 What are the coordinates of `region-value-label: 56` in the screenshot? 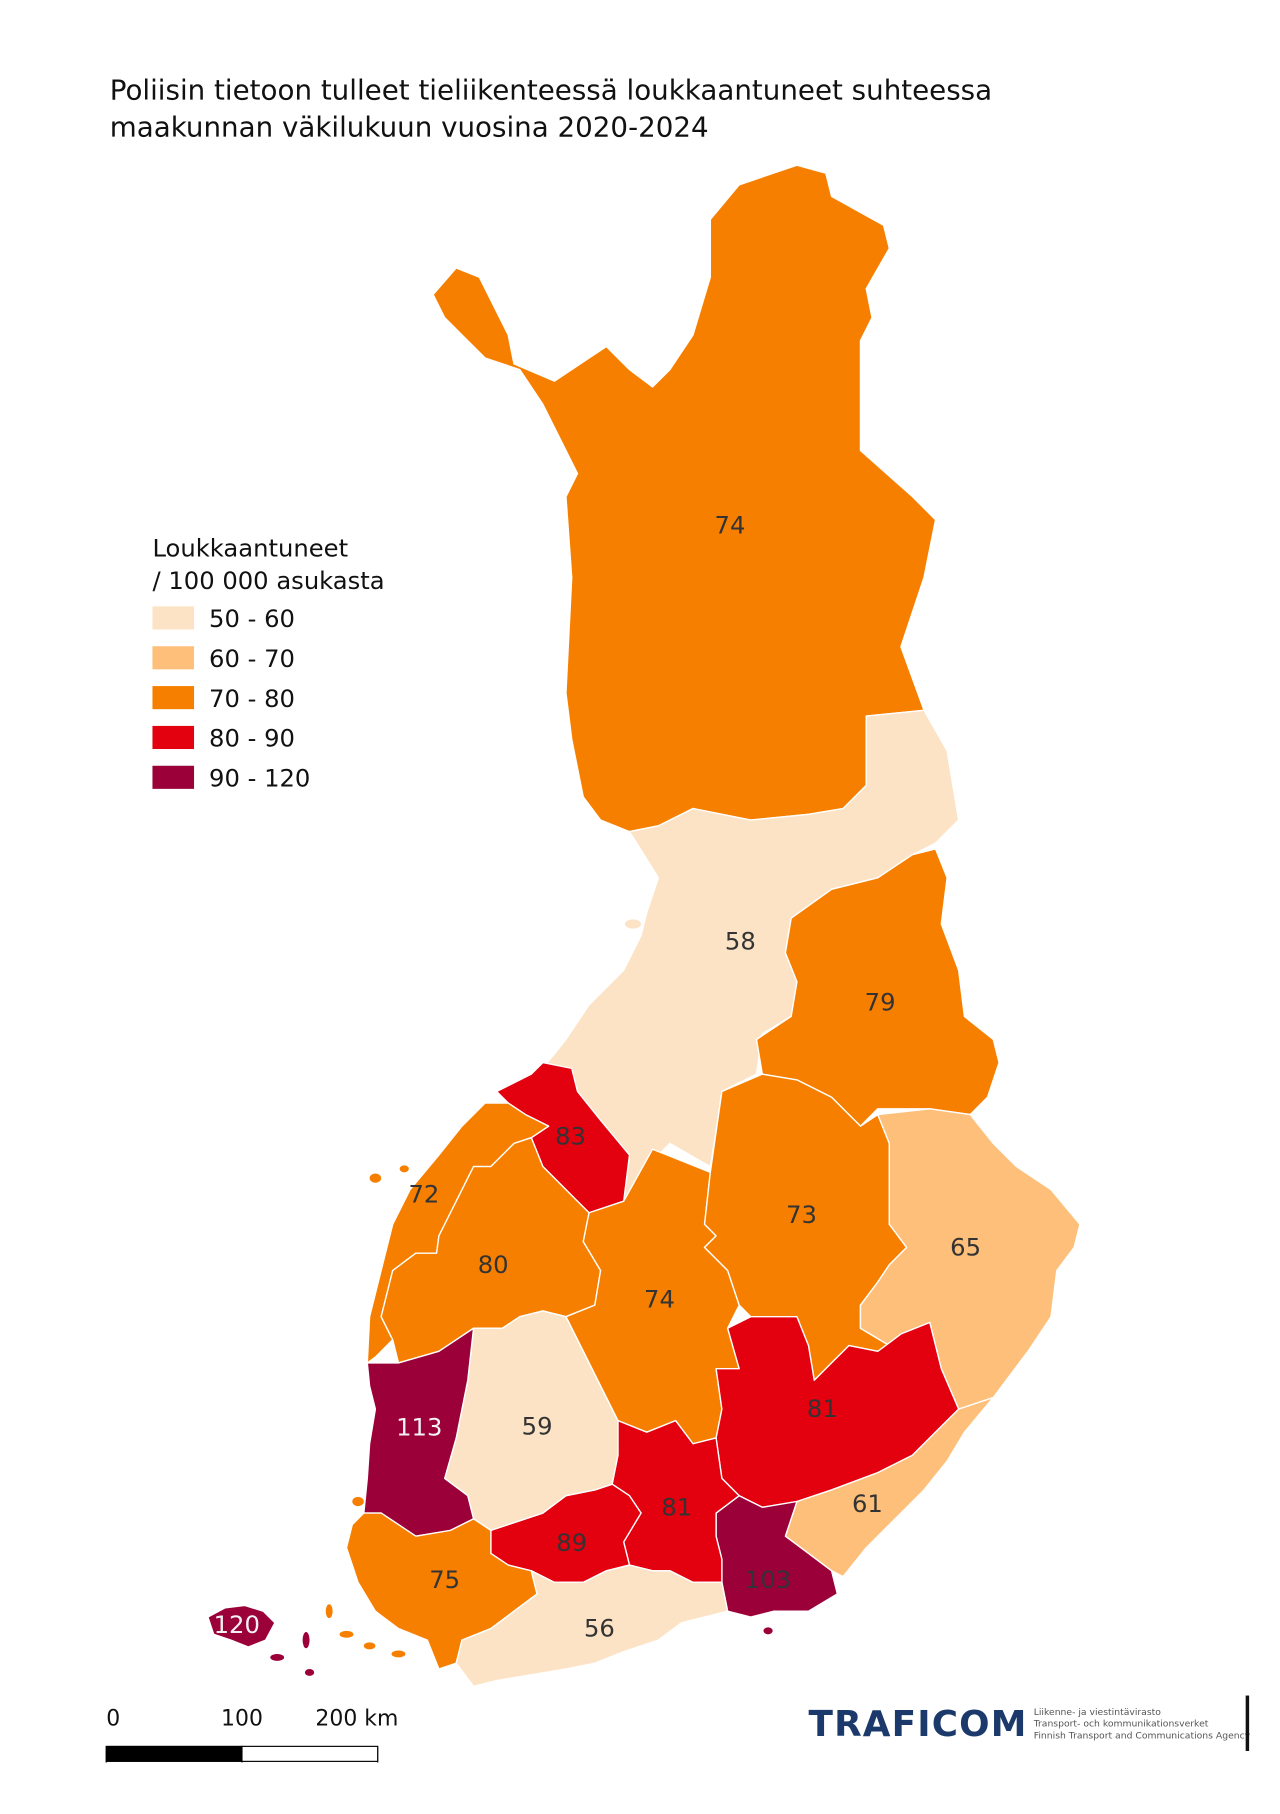 It's located at (599, 1628).